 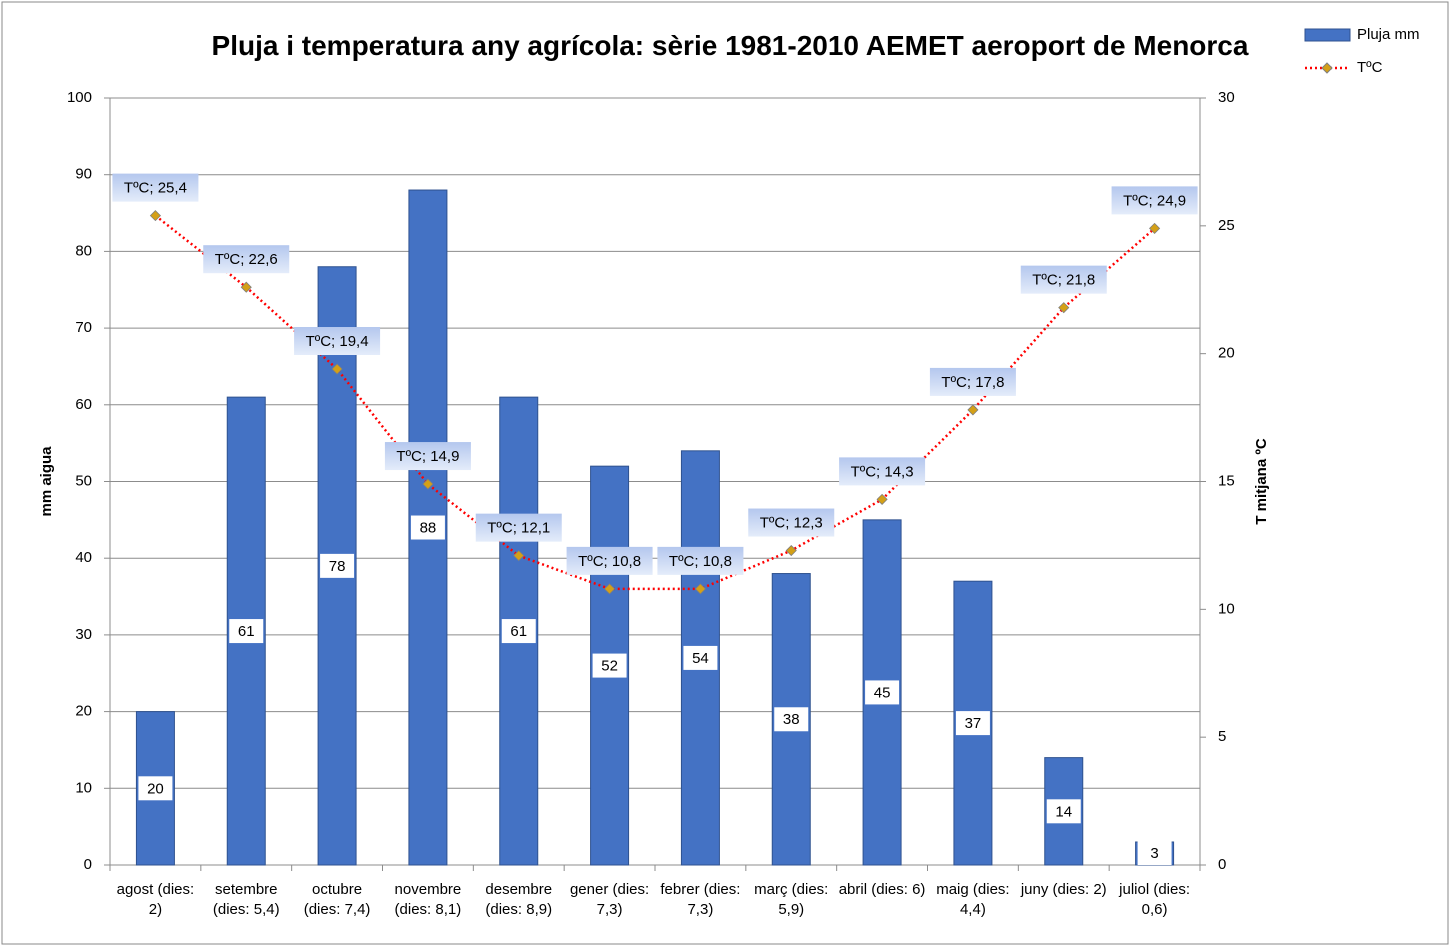 I want to click on point-label: TºC; 12,1, so click(x=518, y=528).